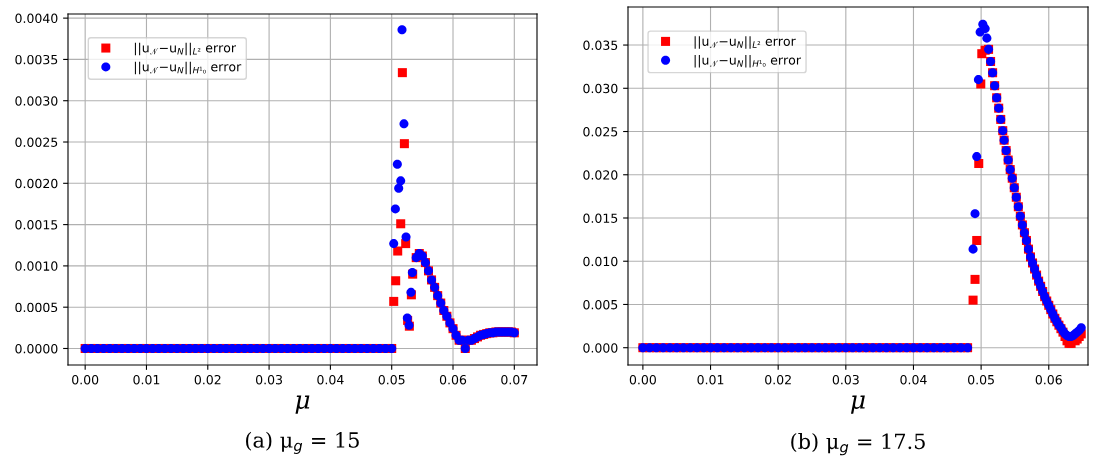 The height and width of the screenshot is (465, 1096). What do you see at coordinates (36, 101) in the screenshot?
I see `y-tick-label: 0.0030` at bounding box center [36, 101].